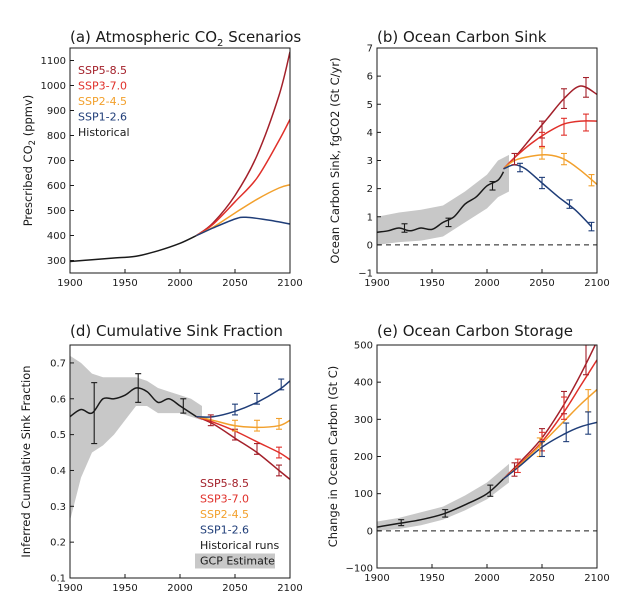 Image resolution: width=621 pixels, height=593 pixels. Describe the element at coordinates (475, 331) in the screenshot. I see `panel-title-e: (e) Ocean Carbon Storage` at that location.